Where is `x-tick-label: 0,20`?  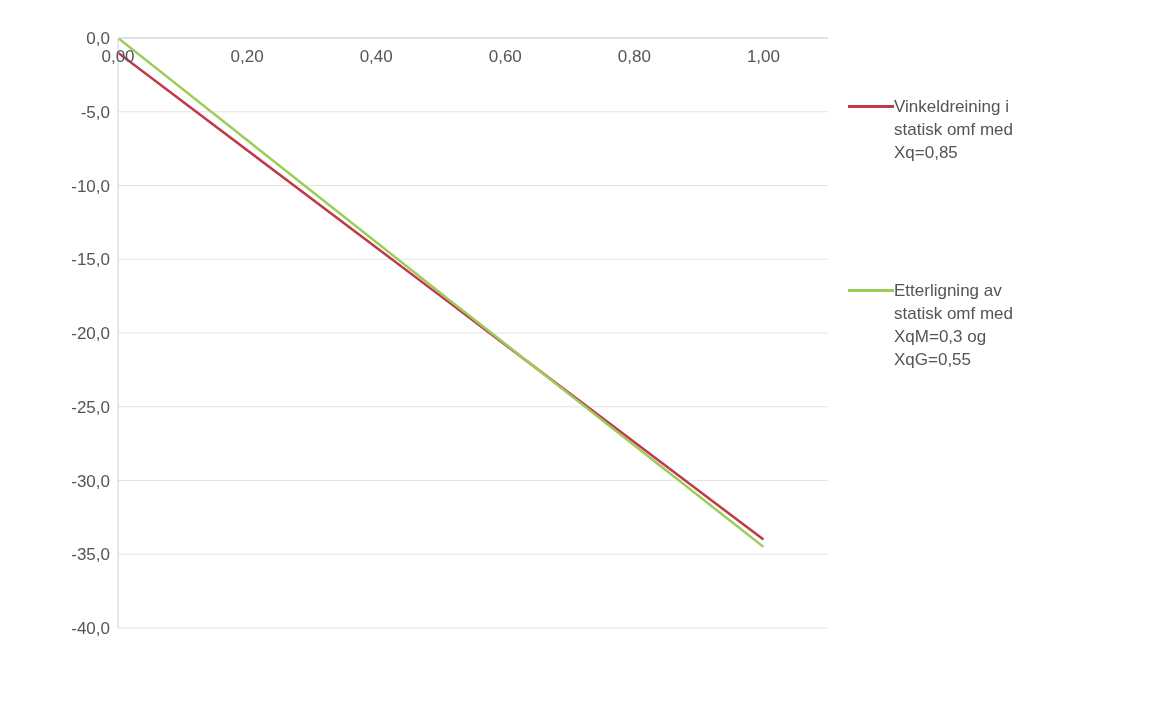
x-tick-label: 0,20 is located at coordinates (247, 56).